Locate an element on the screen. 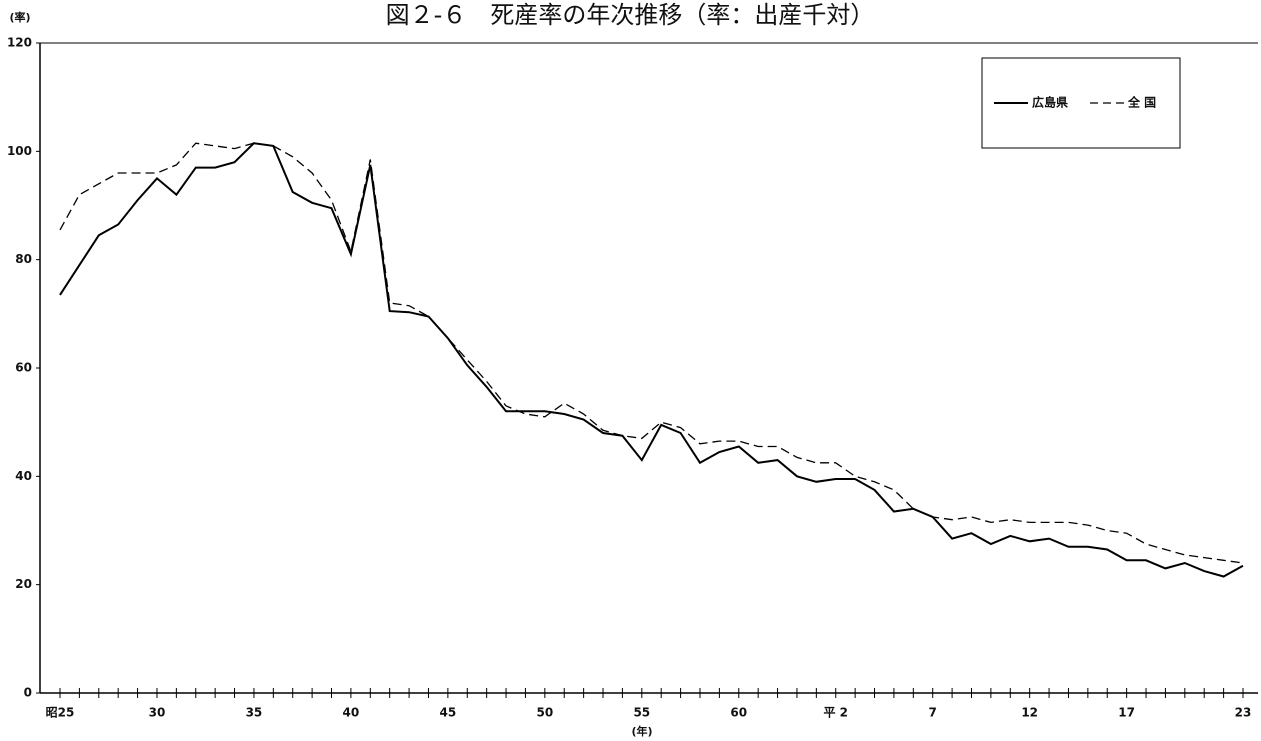 The image size is (1261, 741). x-tick-label: 40 is located at coordinates (351, 713).